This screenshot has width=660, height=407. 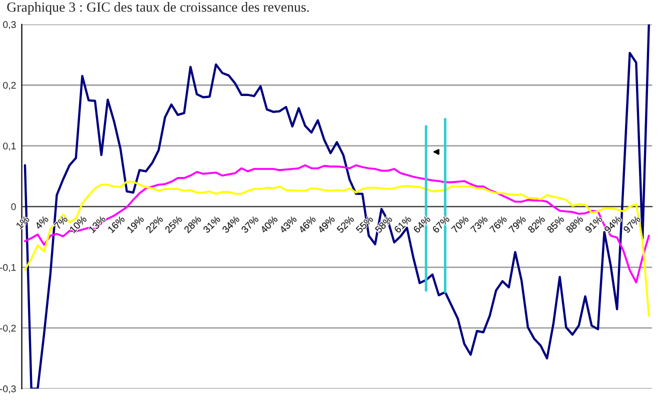 What do you see at coordinates (517, 224) in the screenshot?
I see `x-tick-label: 79%` at bounding box center [517, 224].